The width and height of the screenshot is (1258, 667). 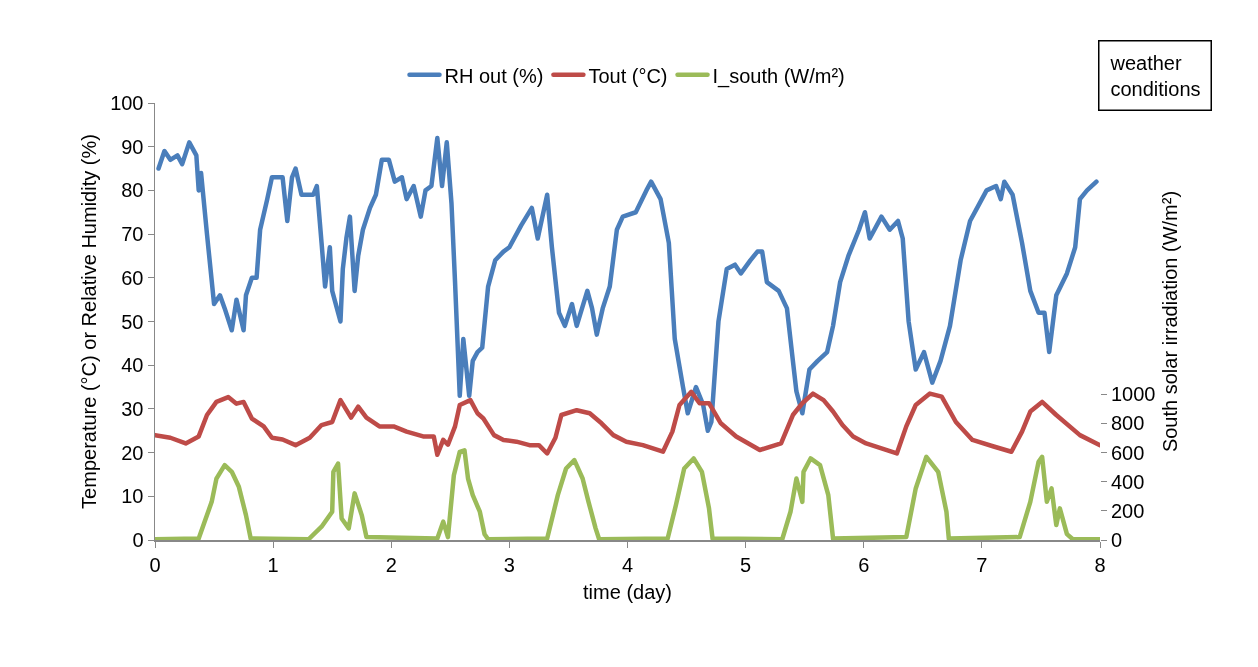 I want to click on y2-tick-label: 800, so click(x=1128, y=423).